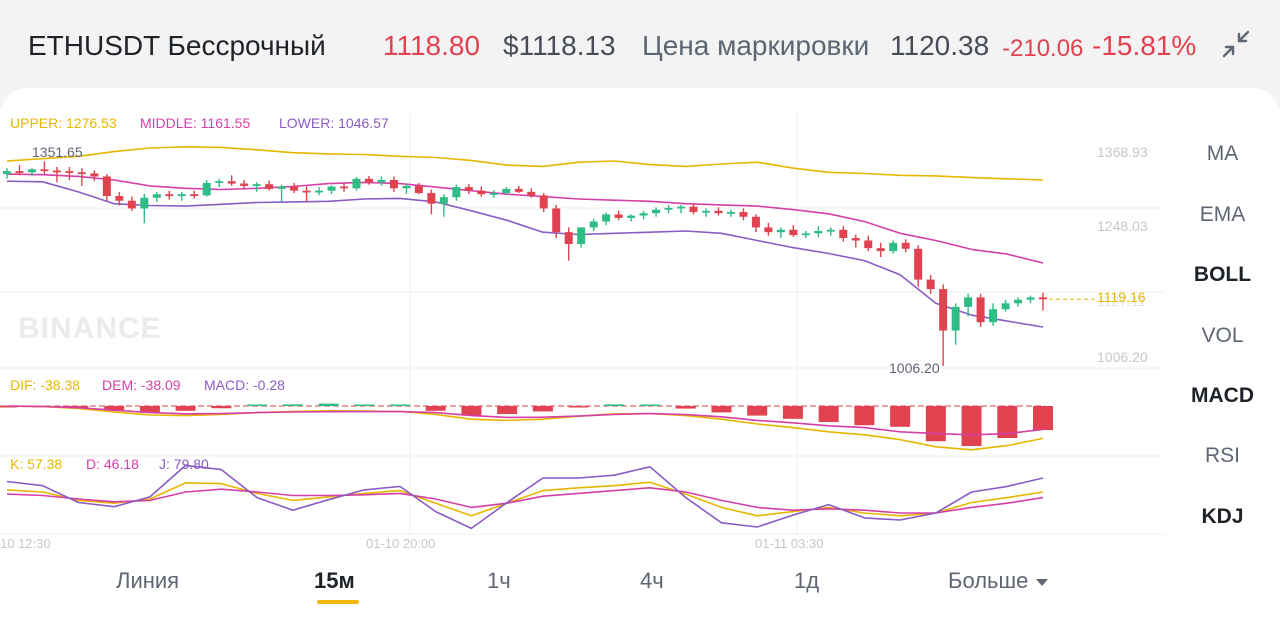 The width and height of the screenshot is (1280, 623). I want to click on price-axis-label: 1368.93, so click(1122, 152).